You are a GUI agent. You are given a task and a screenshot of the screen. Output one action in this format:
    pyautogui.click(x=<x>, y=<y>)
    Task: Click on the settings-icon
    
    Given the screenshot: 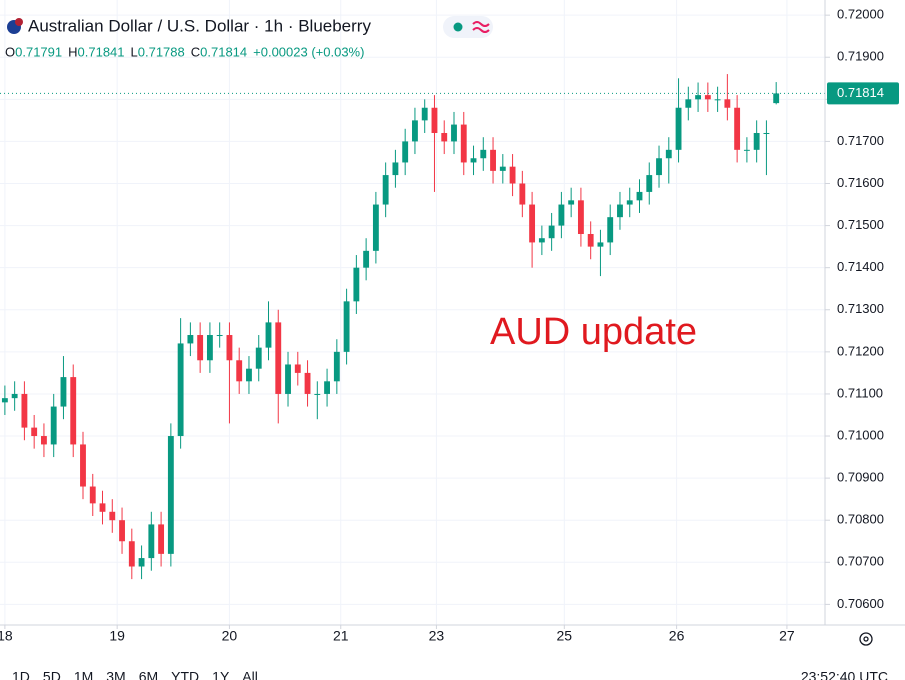 What is the action you would take?
    pyautogui.click(x=866, y=639)
    